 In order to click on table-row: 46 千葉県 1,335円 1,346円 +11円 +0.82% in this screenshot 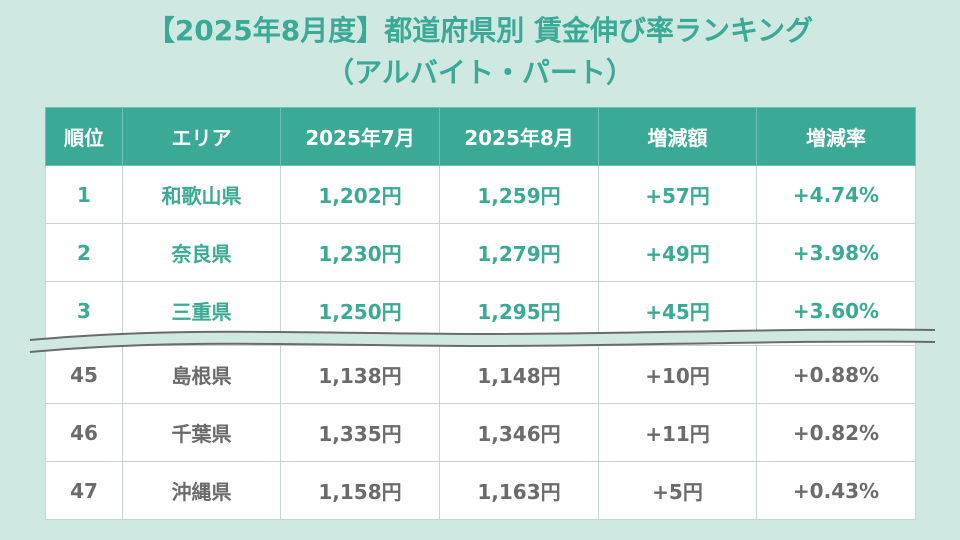, I will do `click(480, 432)`.